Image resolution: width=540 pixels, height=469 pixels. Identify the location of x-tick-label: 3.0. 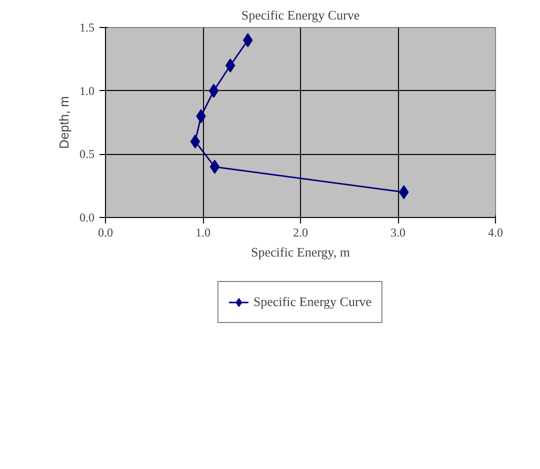
(398, 233).